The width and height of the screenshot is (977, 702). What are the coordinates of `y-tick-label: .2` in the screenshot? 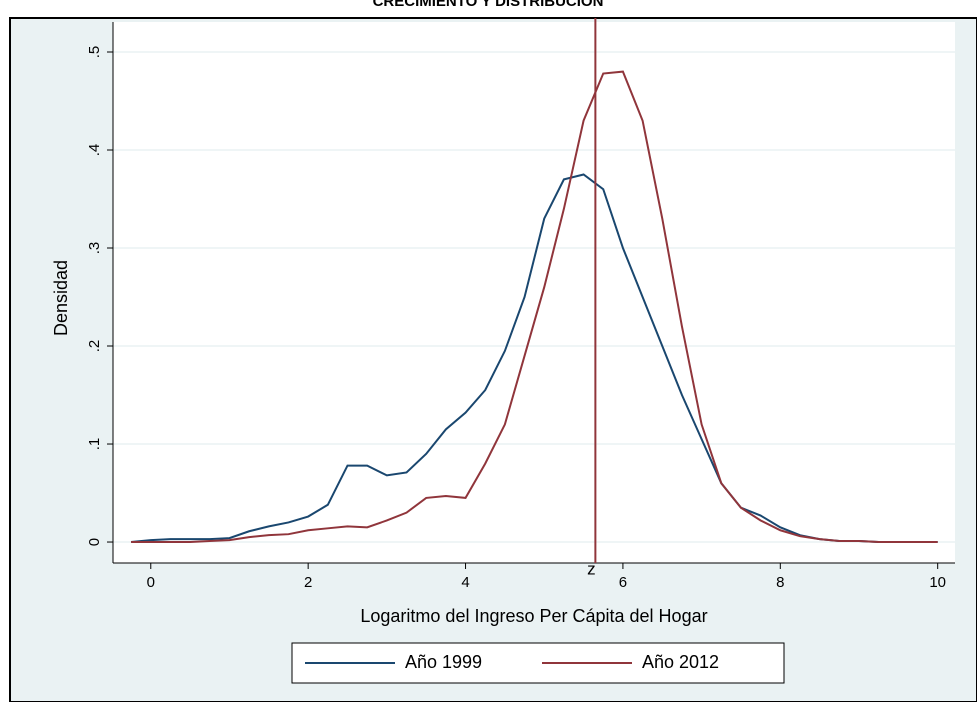 It's located at (94, 346).